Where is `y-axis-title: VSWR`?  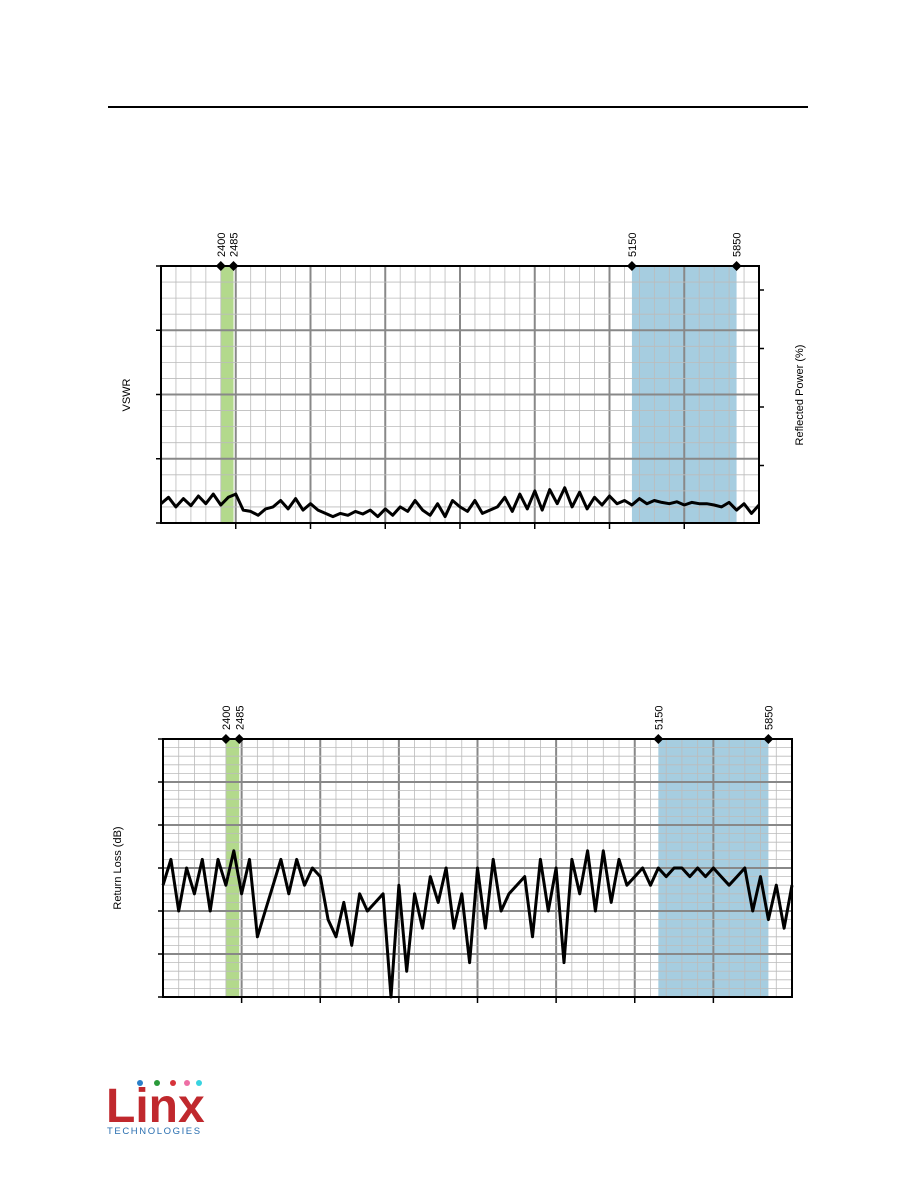 y-axis-title: VSWR is located at coordinates (127, 394).